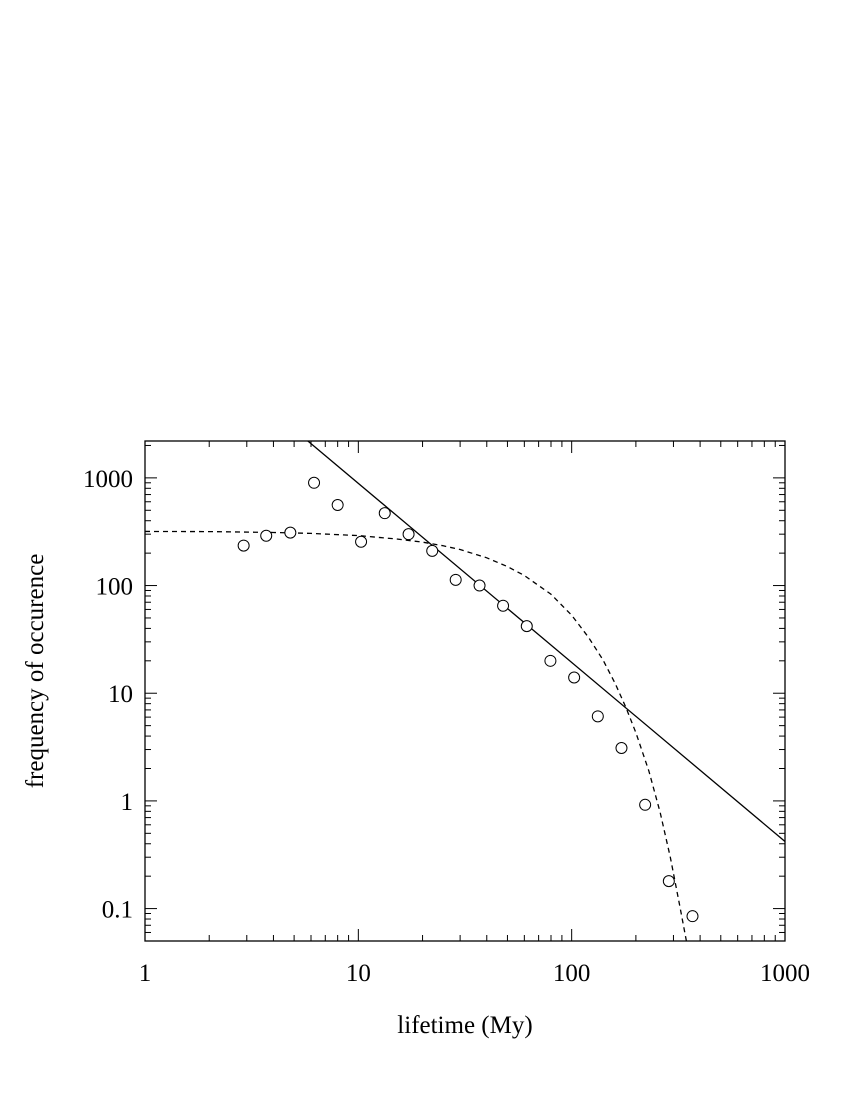 The image size is (850, 1100). Describe the element at coordinates (115, 587) in the screenshot. I see `y-tick-label: 100` at that location.